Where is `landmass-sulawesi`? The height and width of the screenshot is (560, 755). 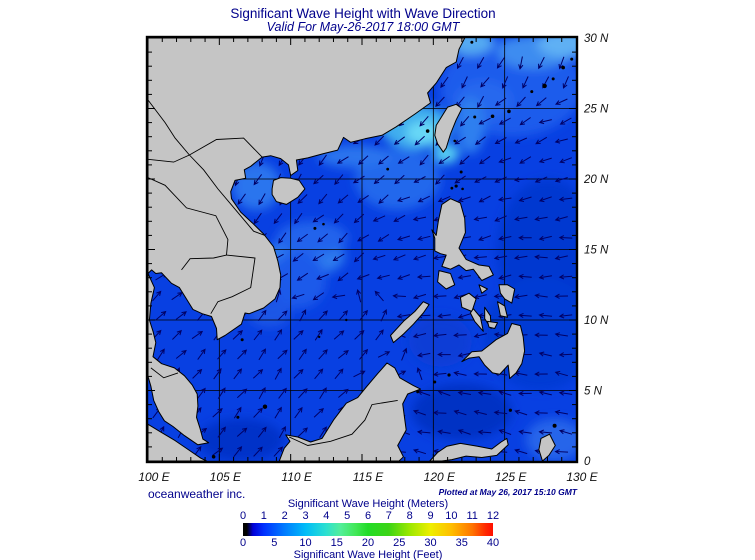
landmass-sulawesi is located at coordinates (469, 449).